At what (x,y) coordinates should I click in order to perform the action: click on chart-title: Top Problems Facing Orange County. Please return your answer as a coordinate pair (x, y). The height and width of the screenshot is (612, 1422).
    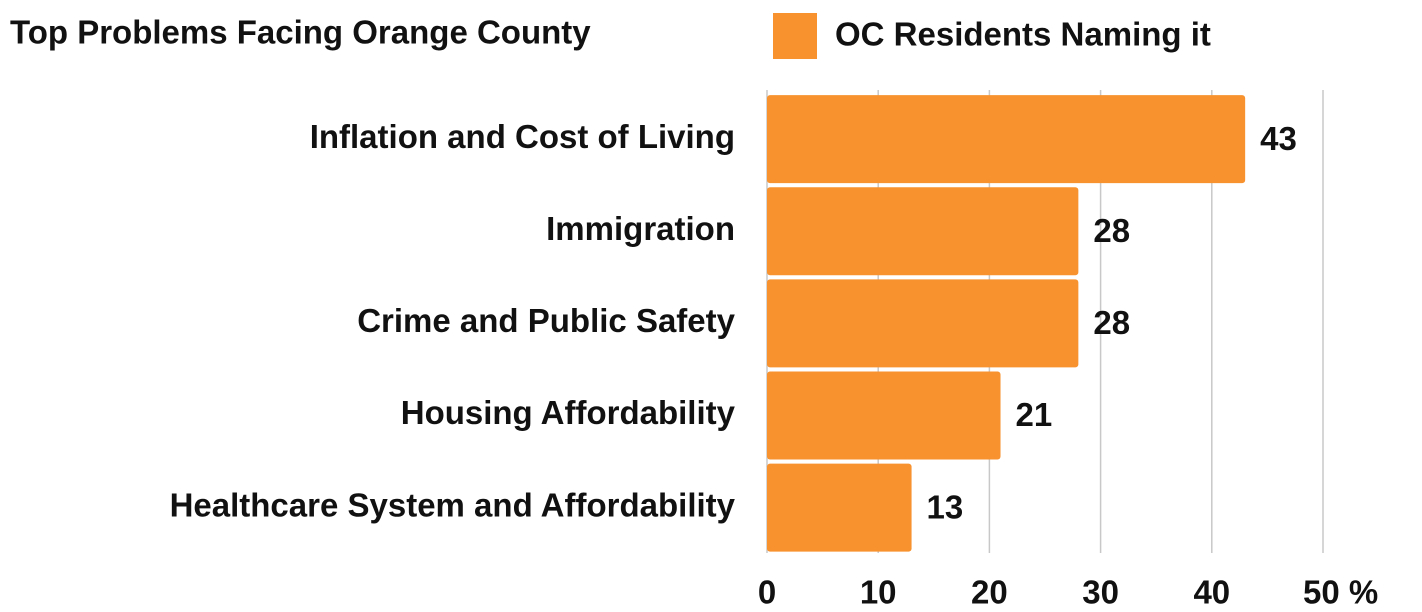
    Looking at the image, I should click on (300, 32).